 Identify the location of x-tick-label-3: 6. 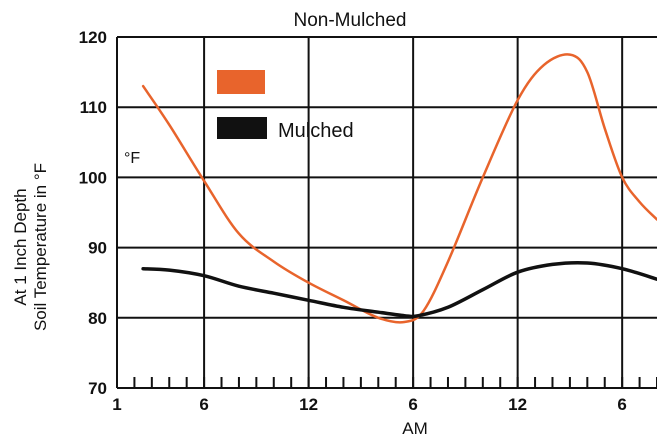
(412, 404).